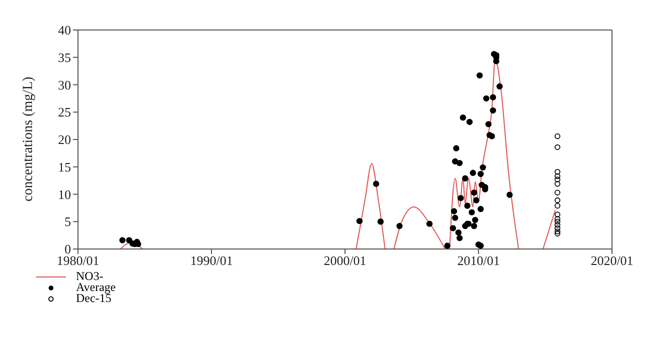 This screenshot has width=660, height=341. I want to click on y-tick-label: 20, so click(64, 140).